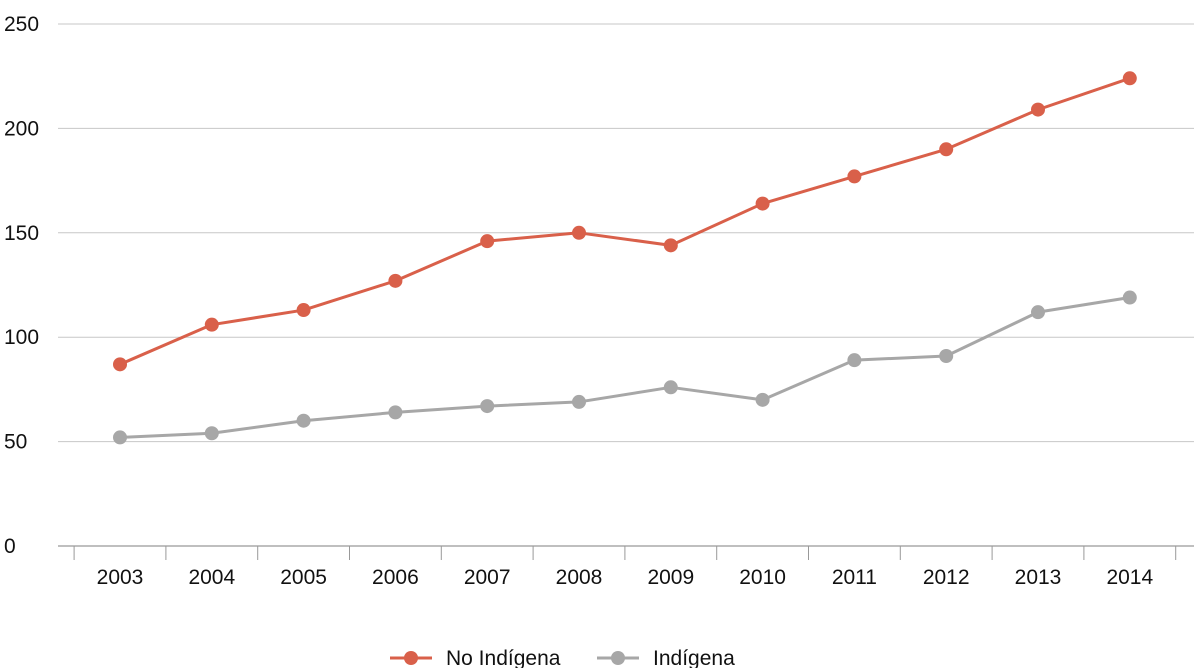 Image resolution: width=1194 pixels, height=668 pixels. I want to click on legend-label: No Indígena, so click(503, 657).